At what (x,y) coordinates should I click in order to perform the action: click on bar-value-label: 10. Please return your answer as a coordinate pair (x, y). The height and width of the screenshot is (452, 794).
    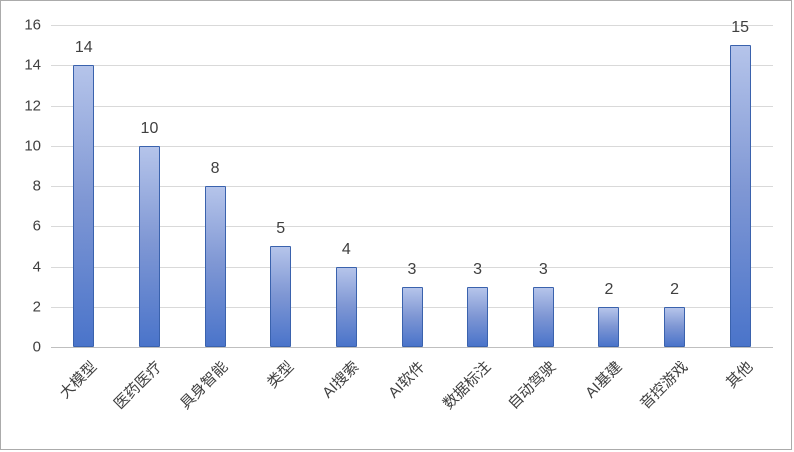
    Looking at the image, I should click on (149, 128).